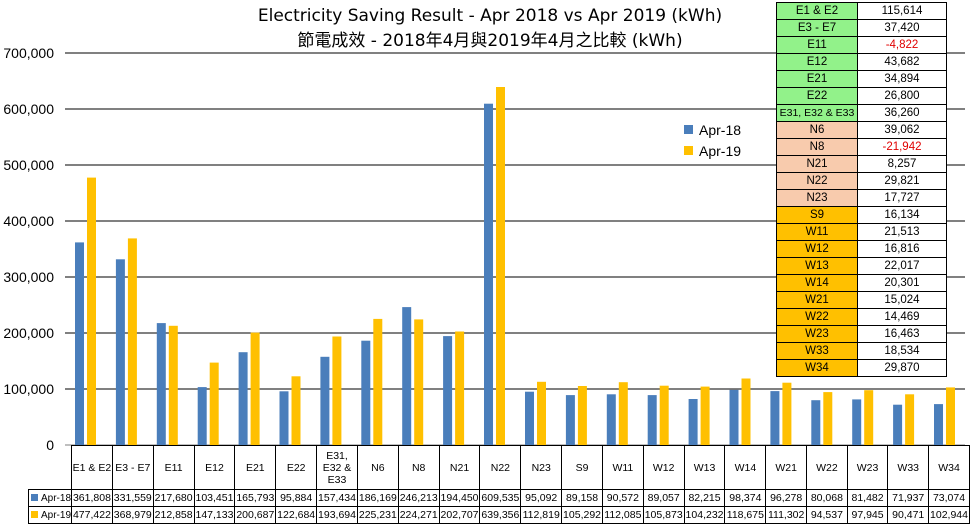 Image resolution: width=970 pixels, height=524 pixels. I want to click on data-cell: 202,707, so click(459, 515).